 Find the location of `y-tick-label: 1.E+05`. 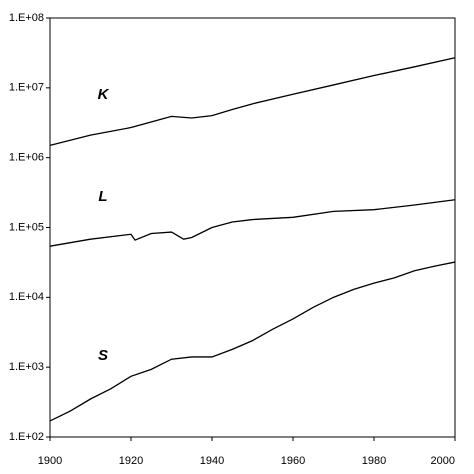

y-tick-label: 1.E+05 is located at coordinates (26, 227).